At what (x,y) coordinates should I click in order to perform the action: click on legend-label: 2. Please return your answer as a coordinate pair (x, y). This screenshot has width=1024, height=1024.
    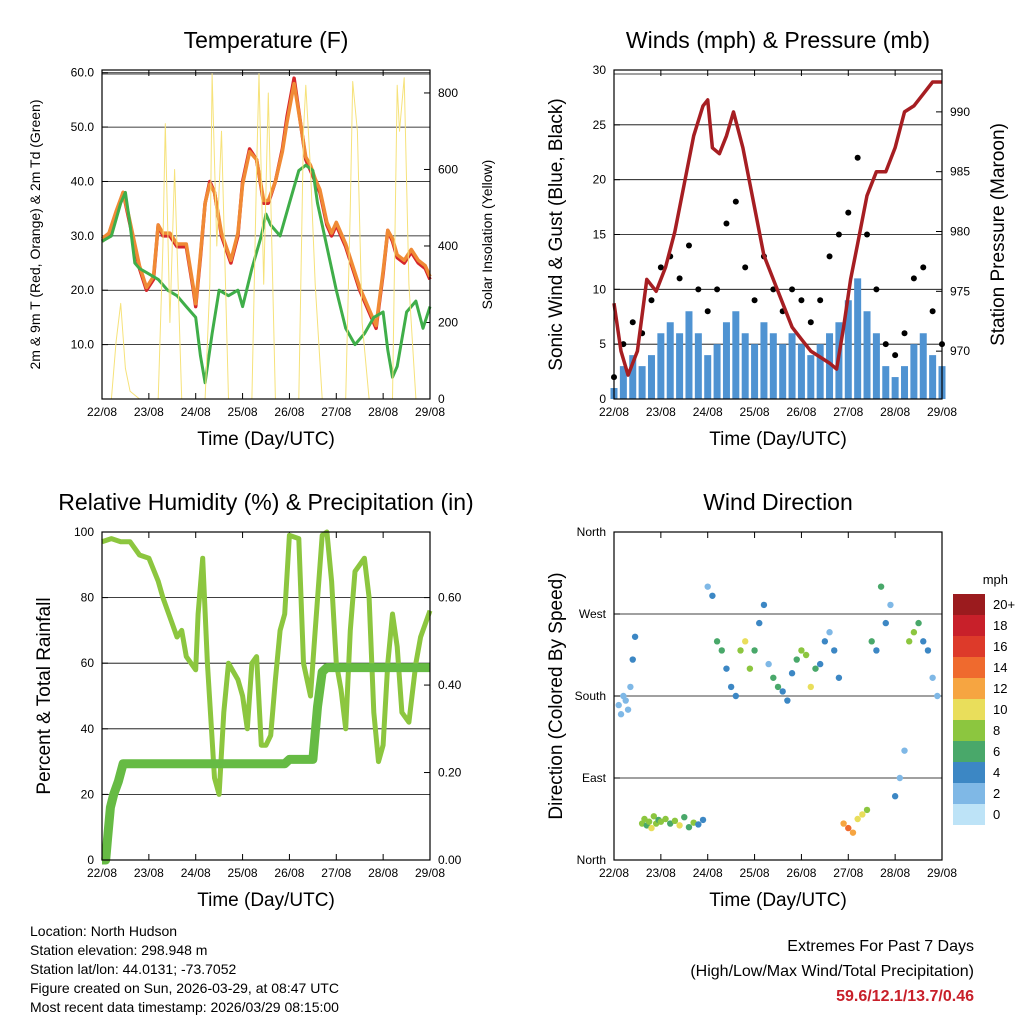
    Looking at the image, I should click on (996, 793).